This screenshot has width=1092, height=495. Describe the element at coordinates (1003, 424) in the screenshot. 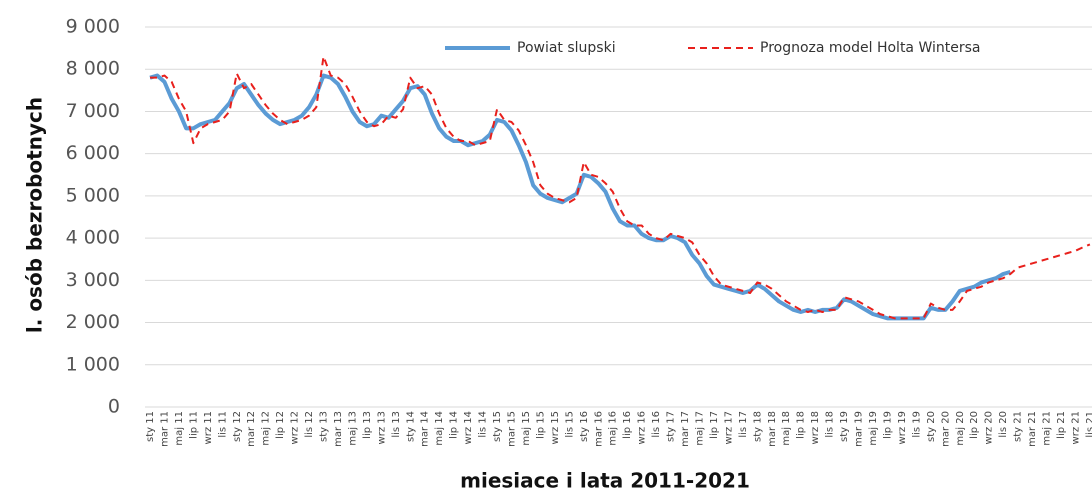

I see `x-tick-label: lis 20` at that location.